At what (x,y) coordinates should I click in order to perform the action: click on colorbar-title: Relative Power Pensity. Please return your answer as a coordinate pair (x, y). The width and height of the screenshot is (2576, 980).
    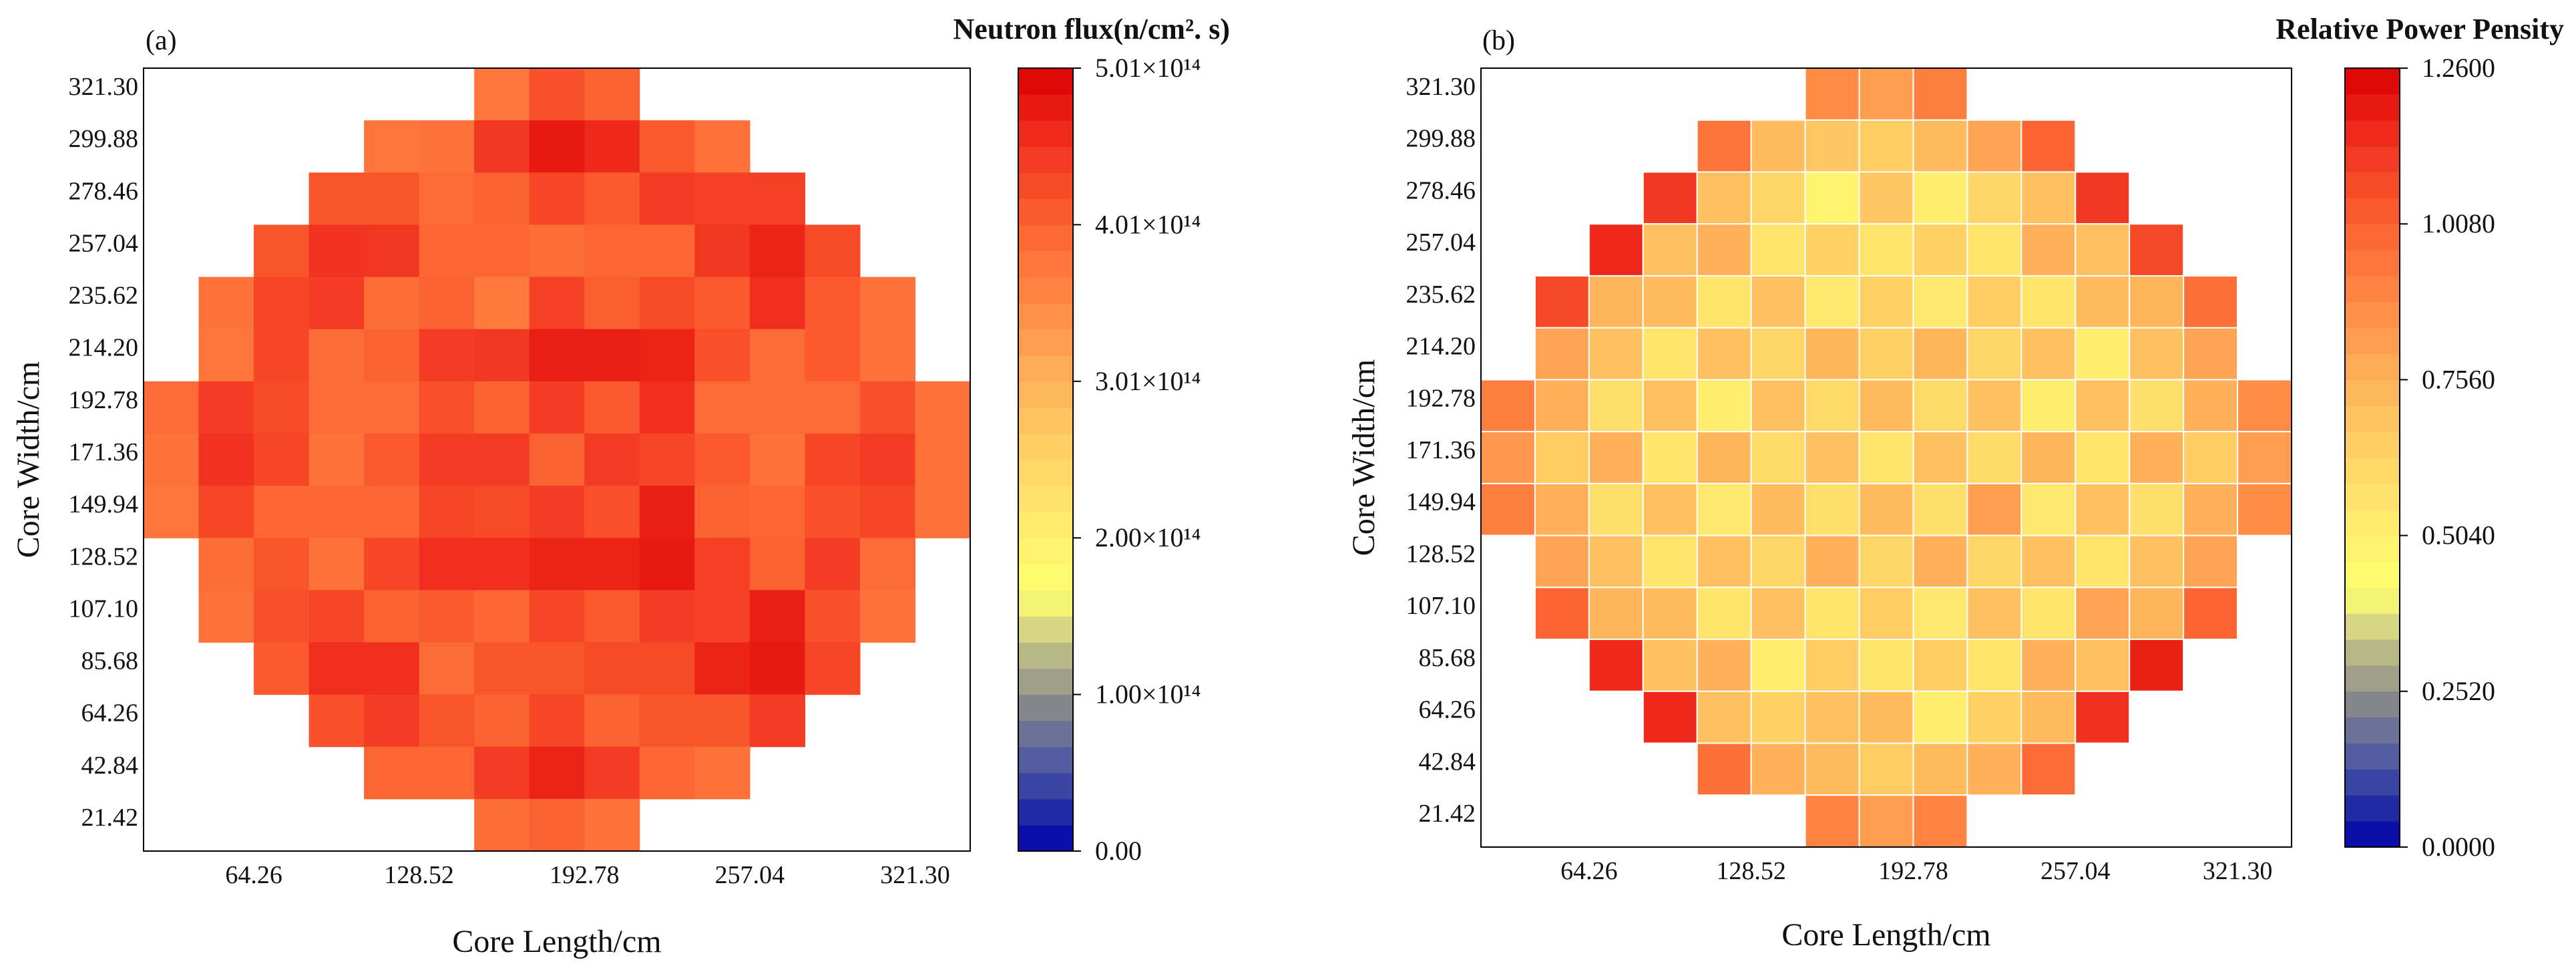
    Looking at the image, I should click on (2420, 29).